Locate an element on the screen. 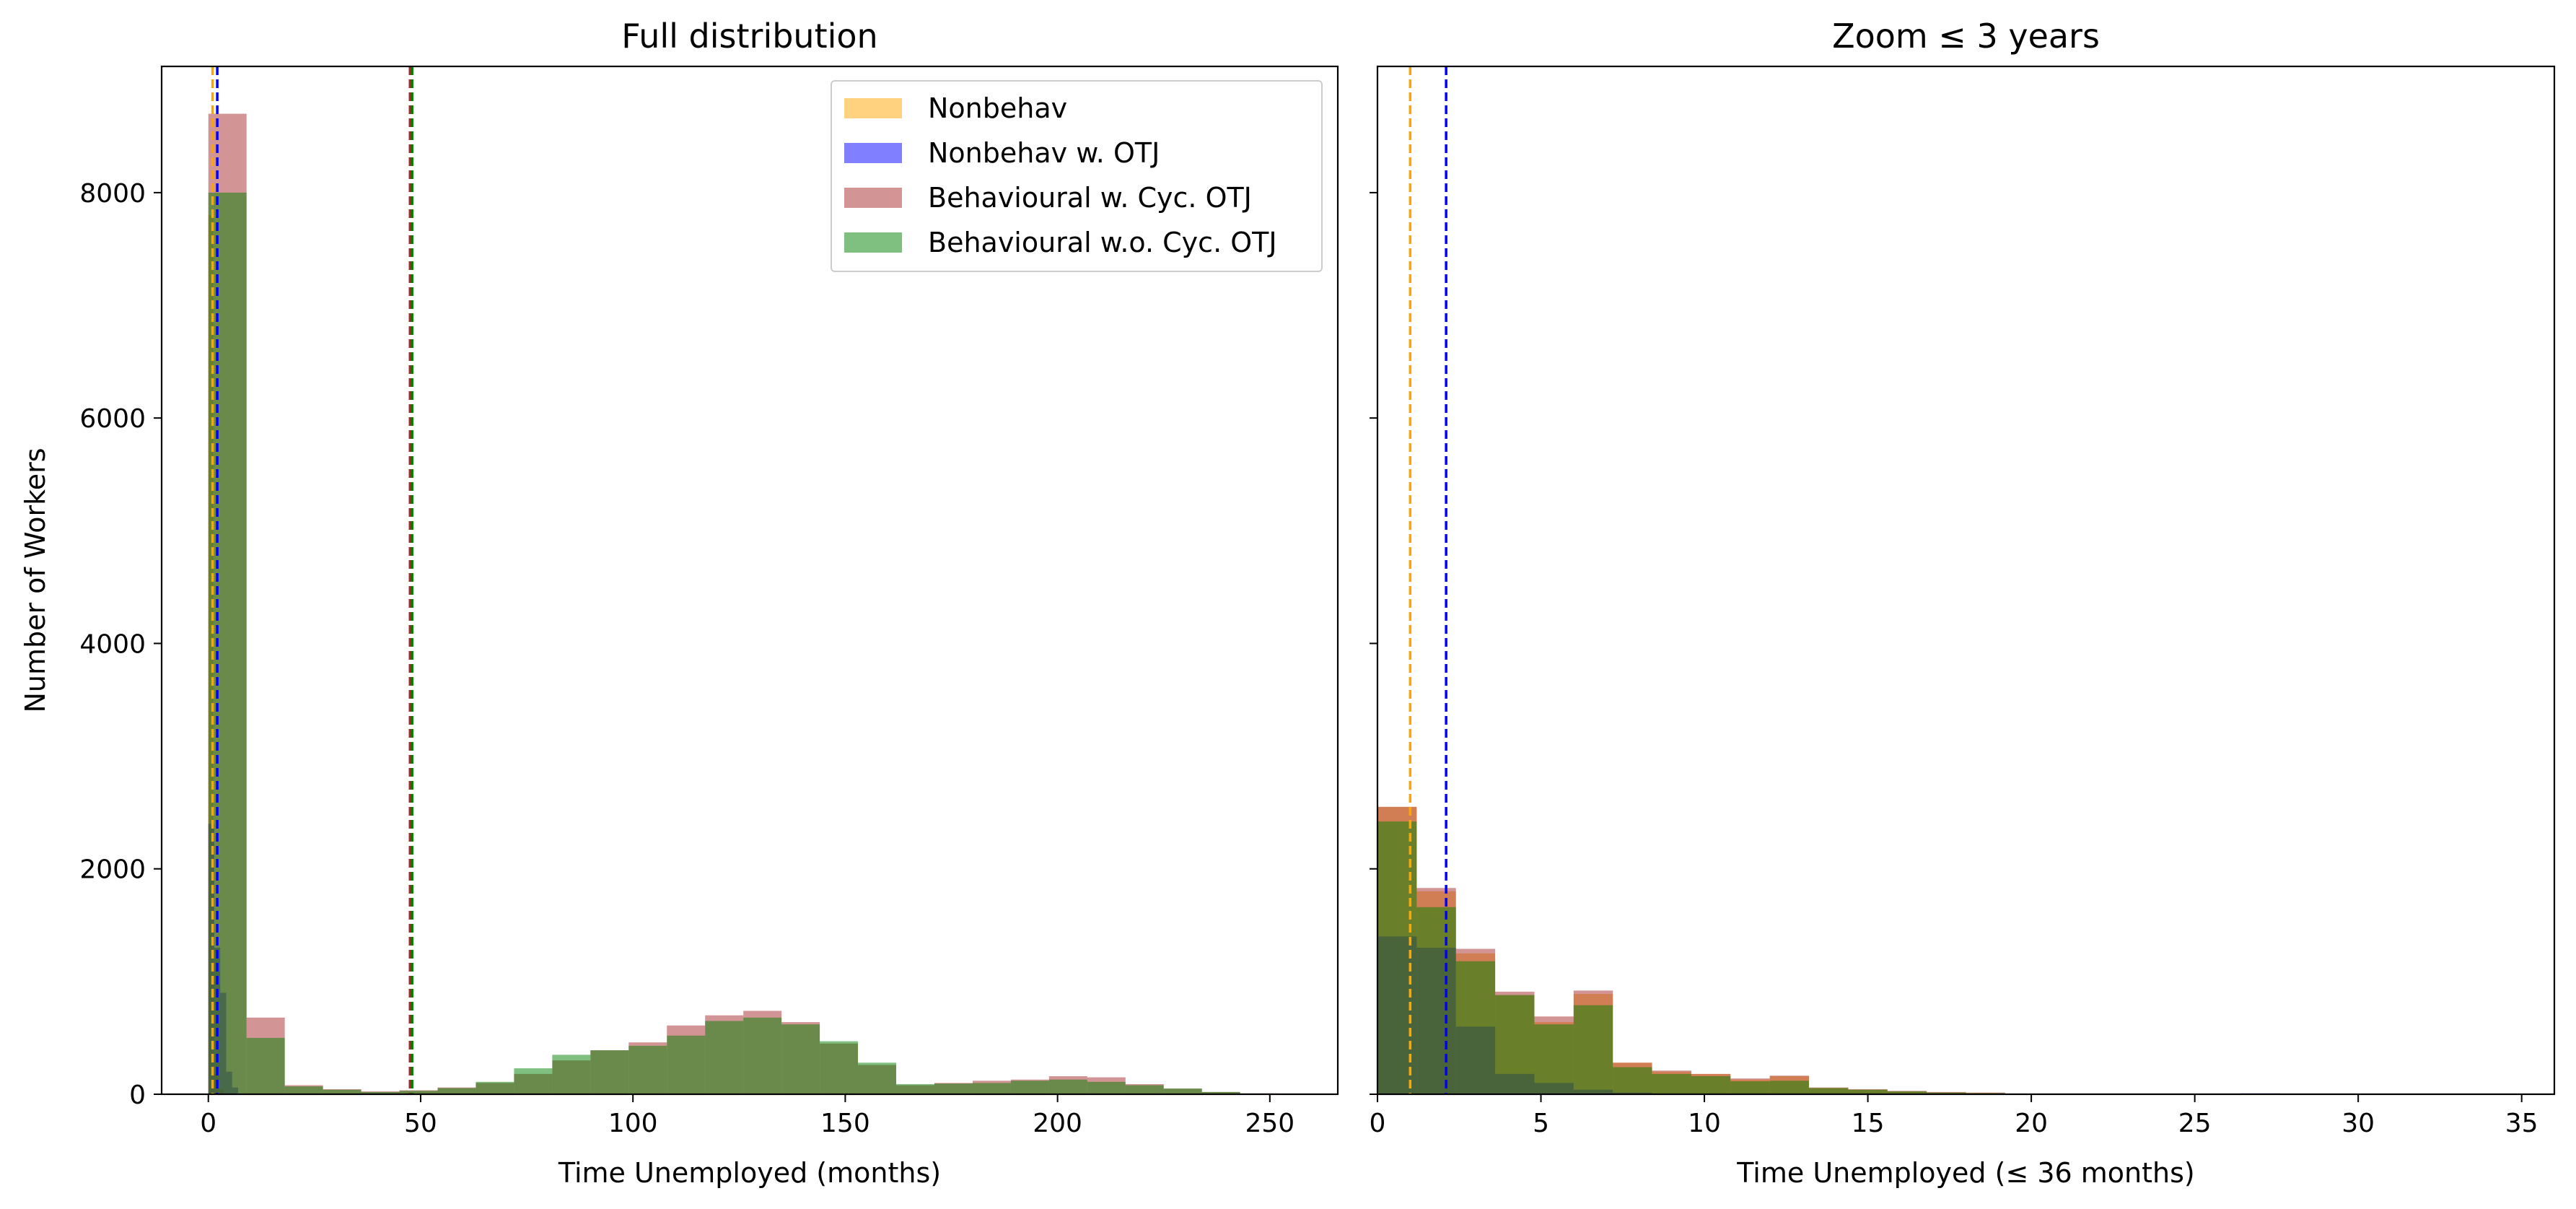  x-tick-label: 15 is located at coordinates (1869, 1123).